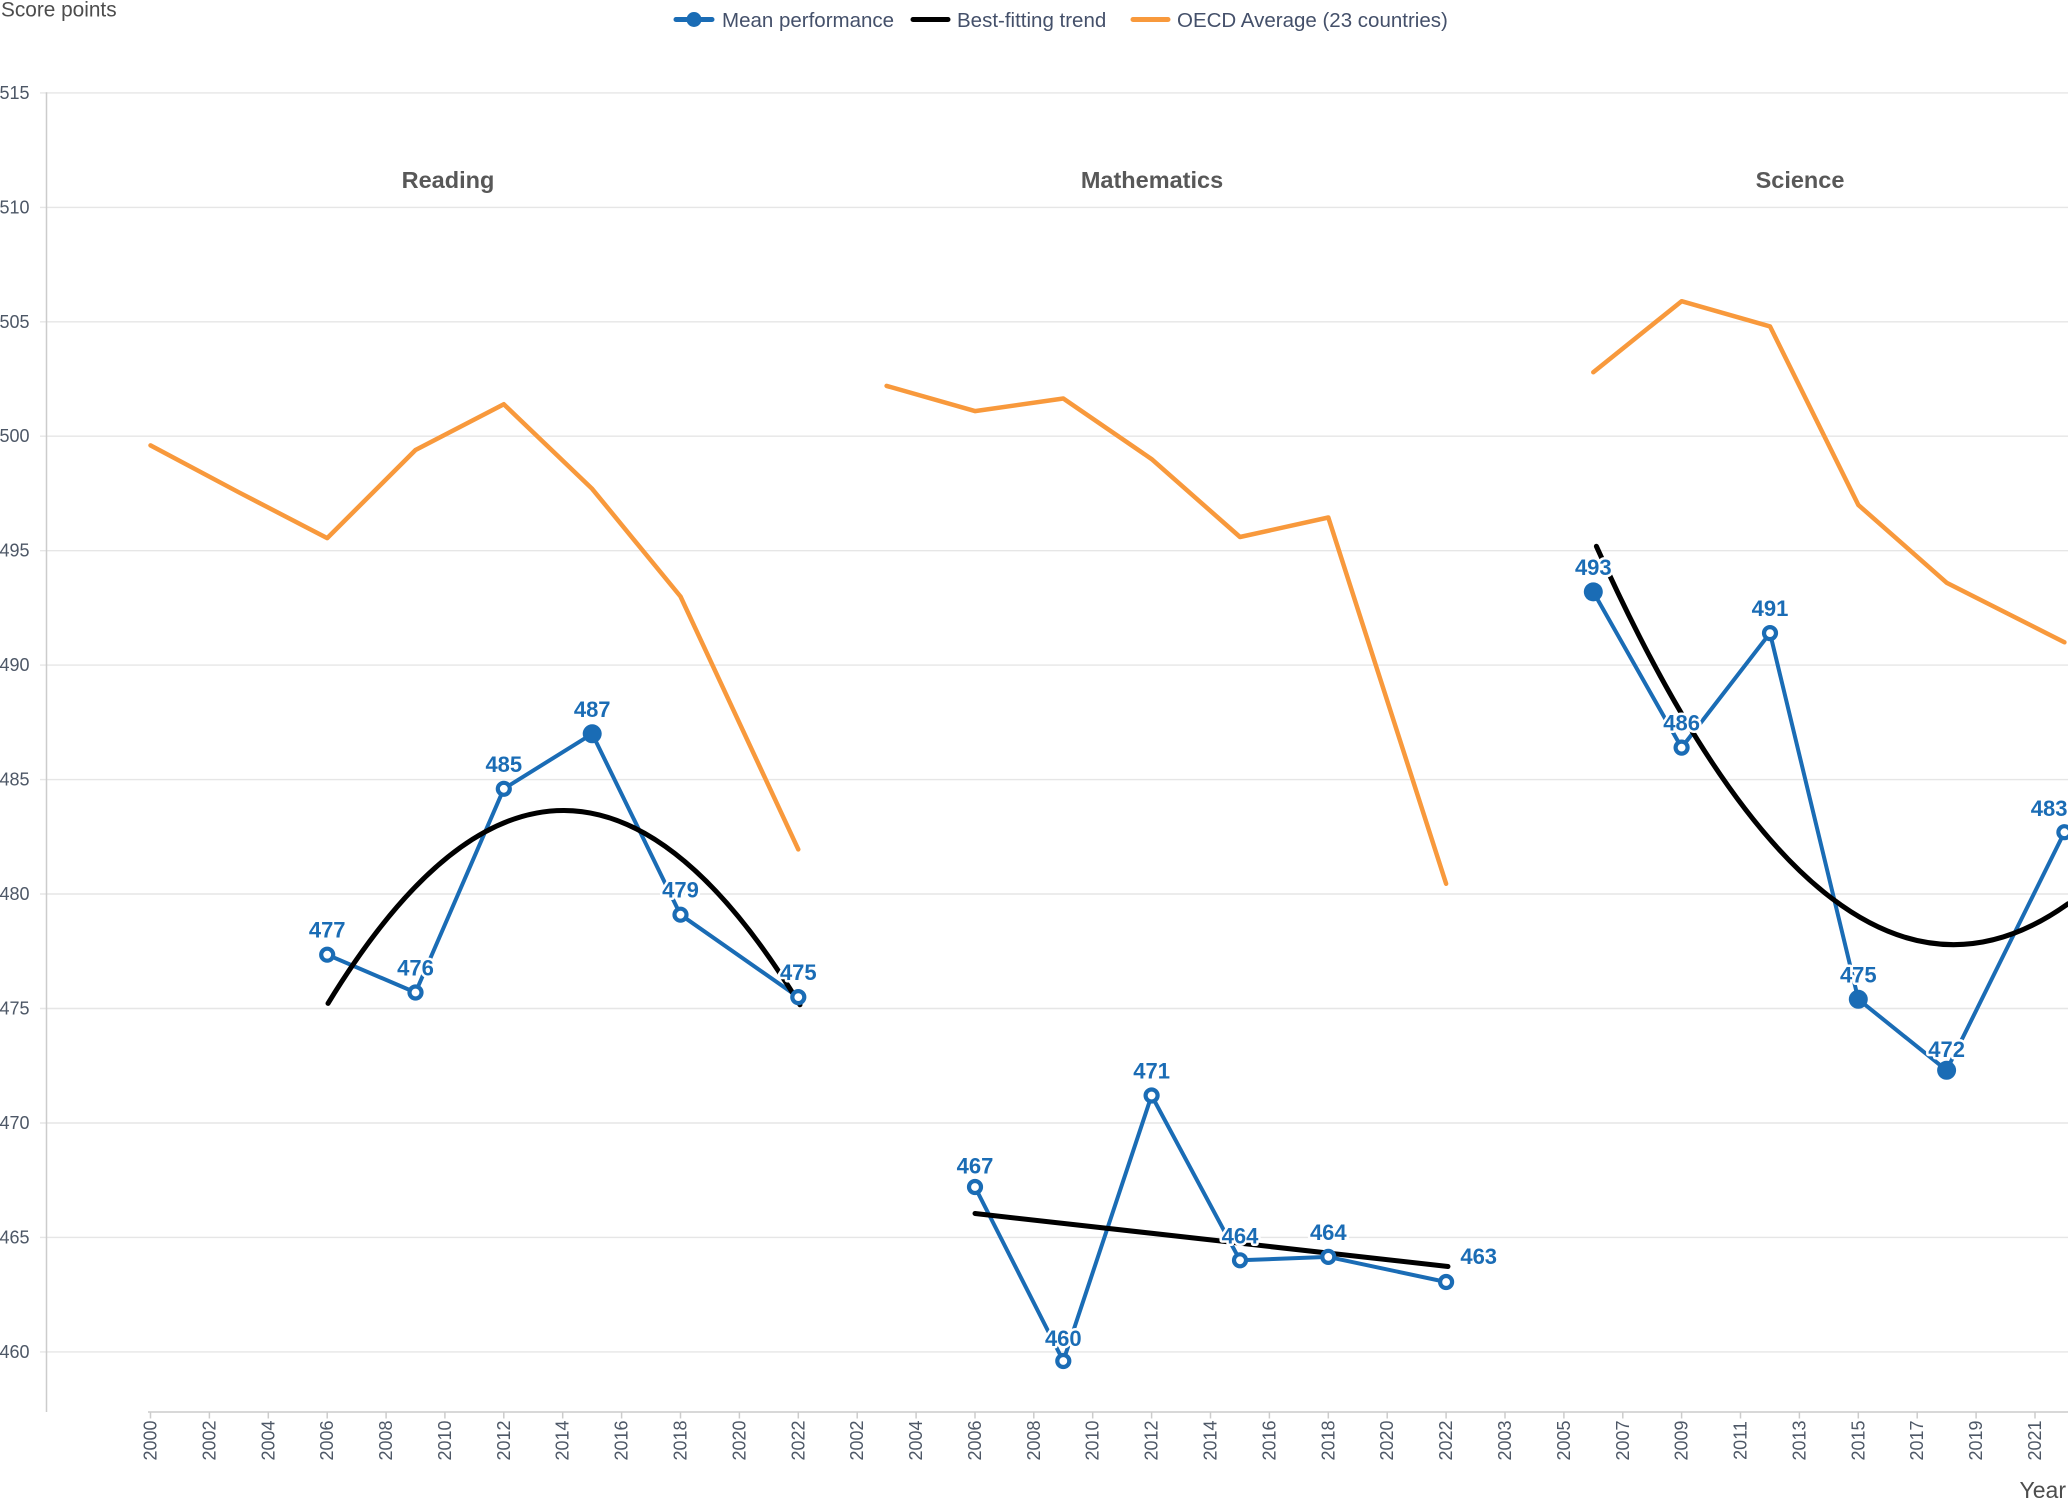  I want to click on svg-text: 476, so click(415, 968).